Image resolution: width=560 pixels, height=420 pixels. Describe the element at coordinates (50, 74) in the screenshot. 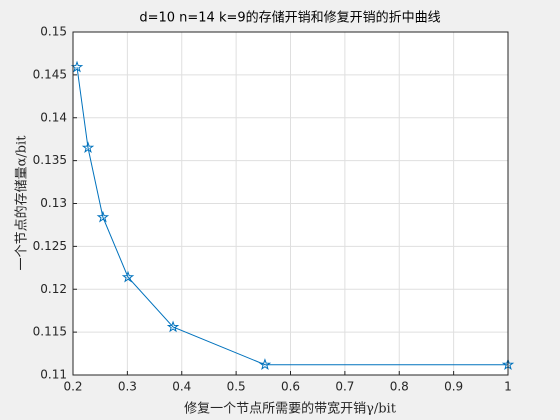

I see `y-tick-label: 0.145` at that location.